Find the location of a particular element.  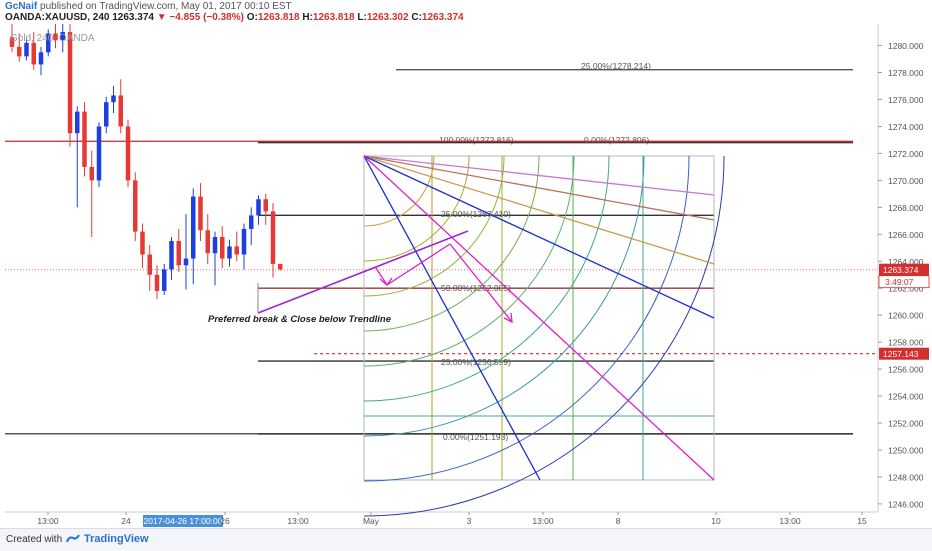

current-price-badge is located at coordinates (904, 269).